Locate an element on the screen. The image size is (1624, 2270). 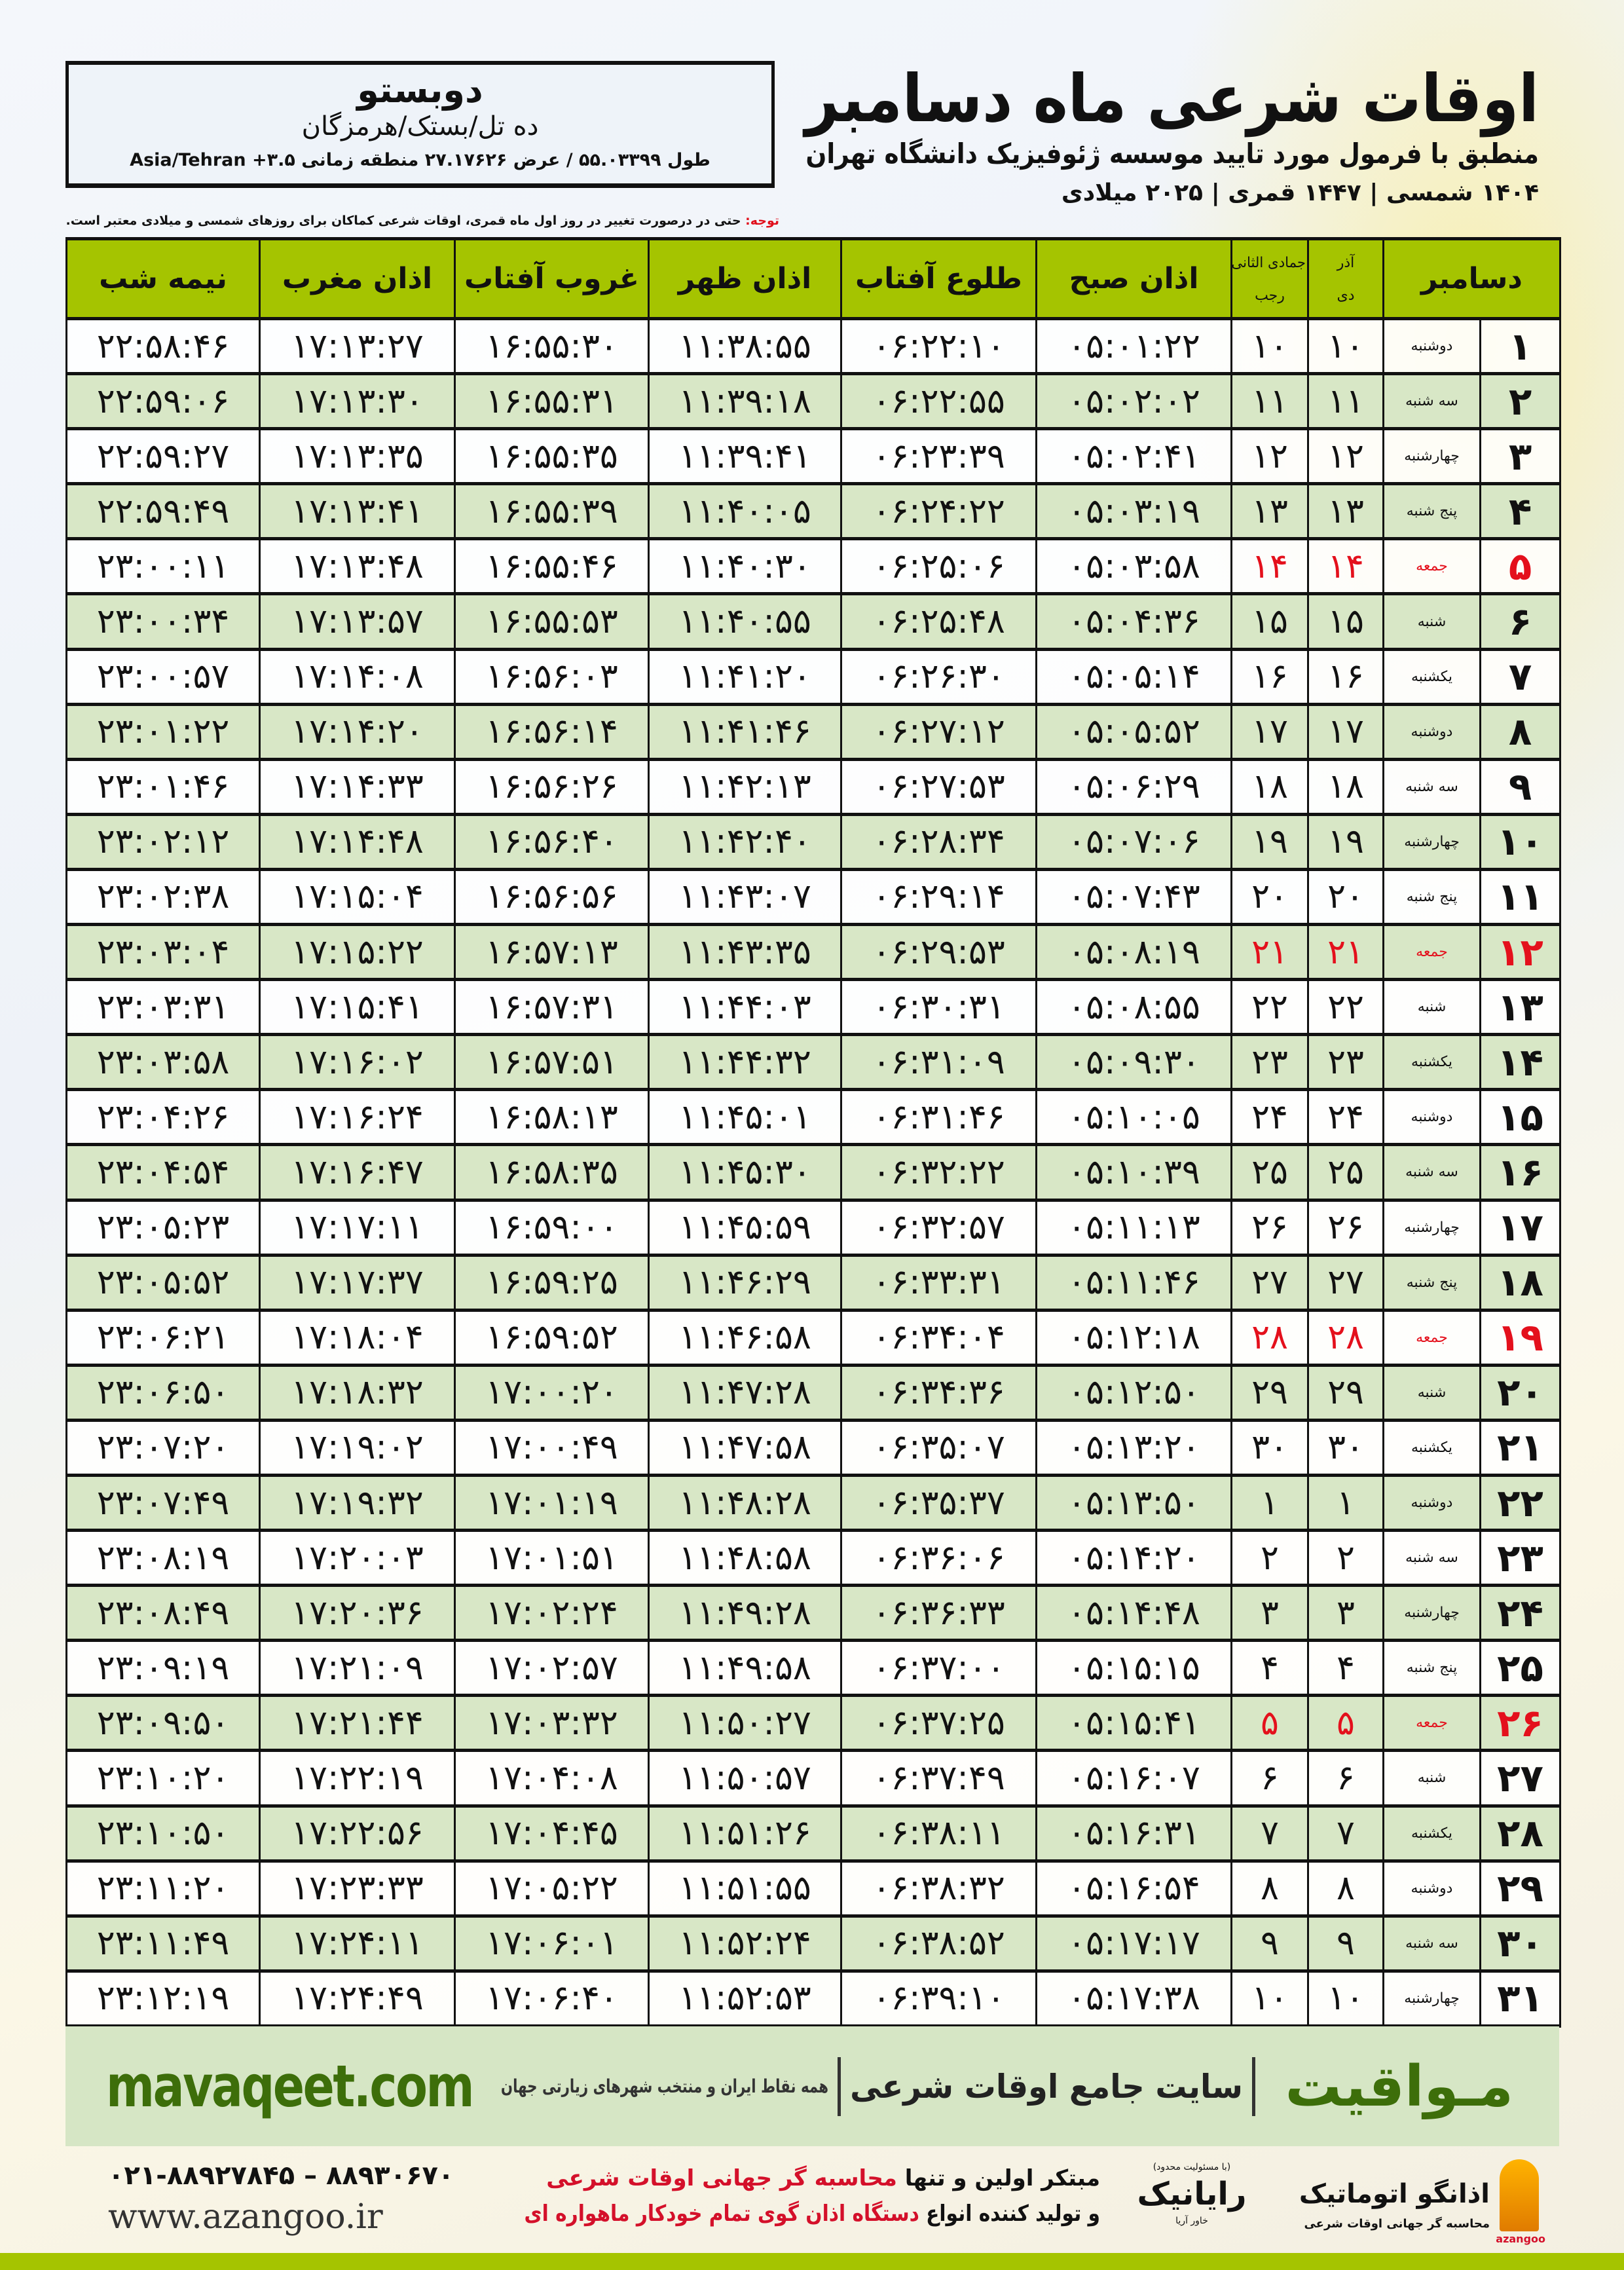
midnight-time: ۲۳:۰۳:۳۱ is located at coordinates (163, 1007).